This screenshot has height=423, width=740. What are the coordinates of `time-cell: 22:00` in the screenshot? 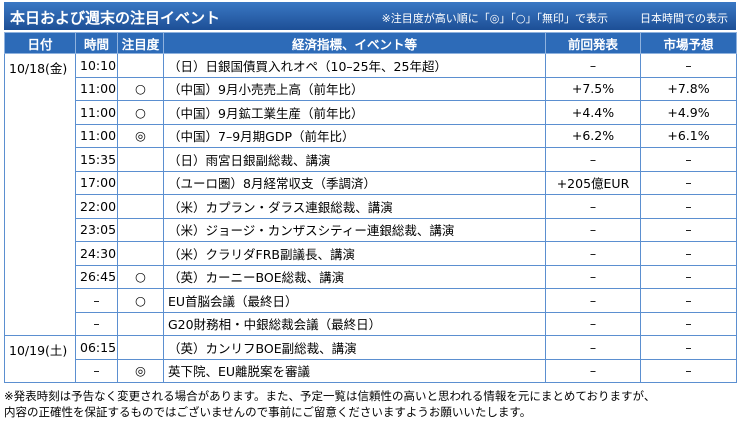 It's located at (96, 206).